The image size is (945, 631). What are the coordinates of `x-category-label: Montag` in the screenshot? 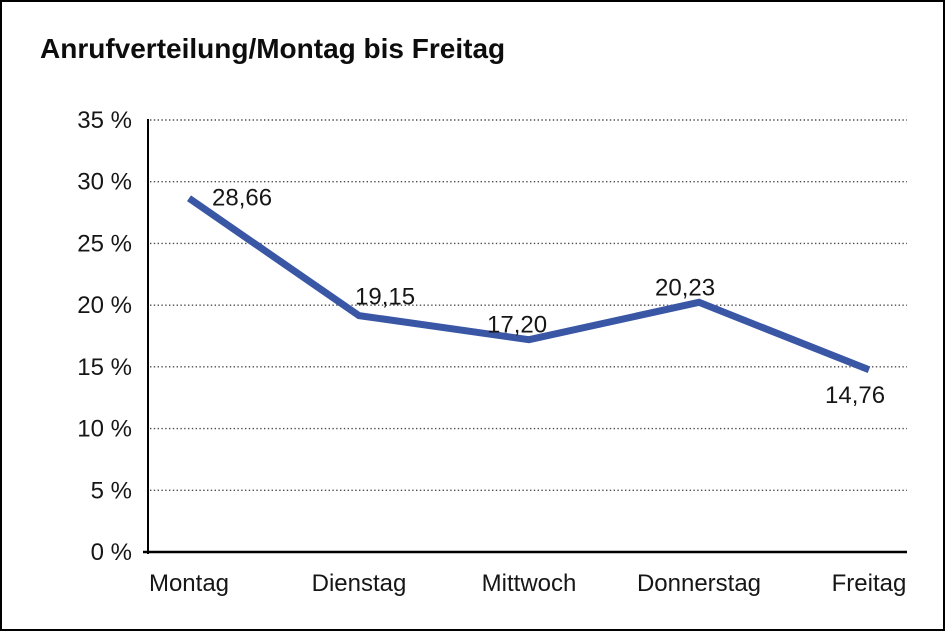 It's located at (189, 583).